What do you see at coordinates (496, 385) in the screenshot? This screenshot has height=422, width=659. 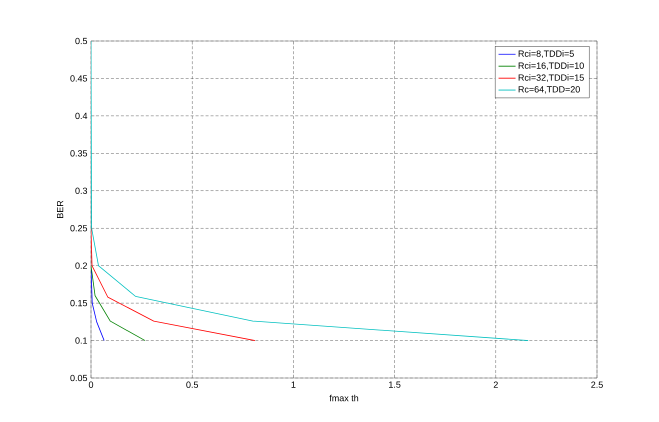 I see `x-tick-label: 2` at bounding box center [496, 385].